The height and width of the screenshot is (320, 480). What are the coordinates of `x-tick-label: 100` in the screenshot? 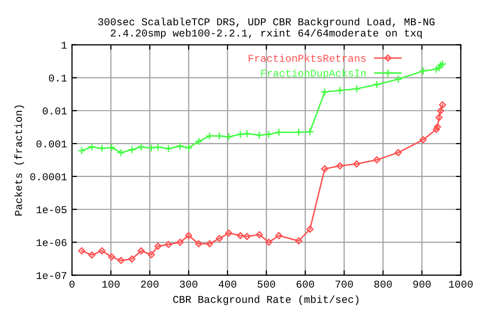 It's located at (111, 284).